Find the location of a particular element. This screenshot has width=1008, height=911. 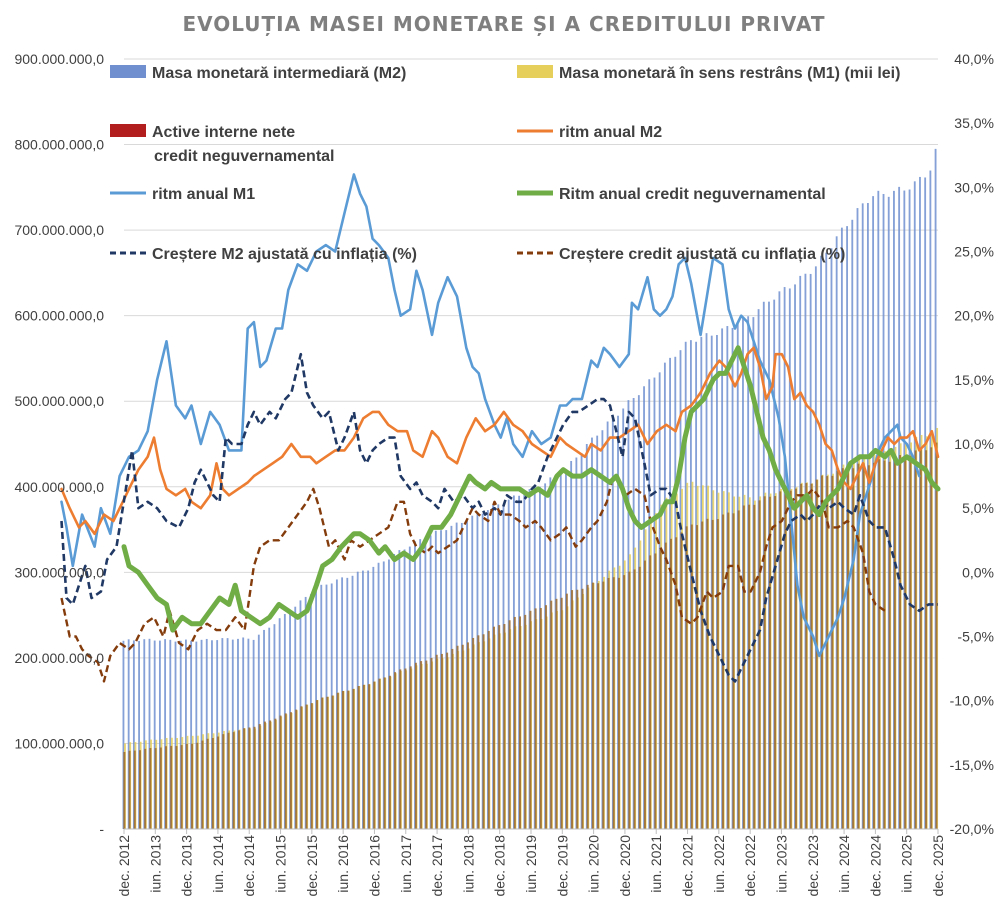

x-tick-label-22: dec. 2023 is located at coordinates (813, 866).